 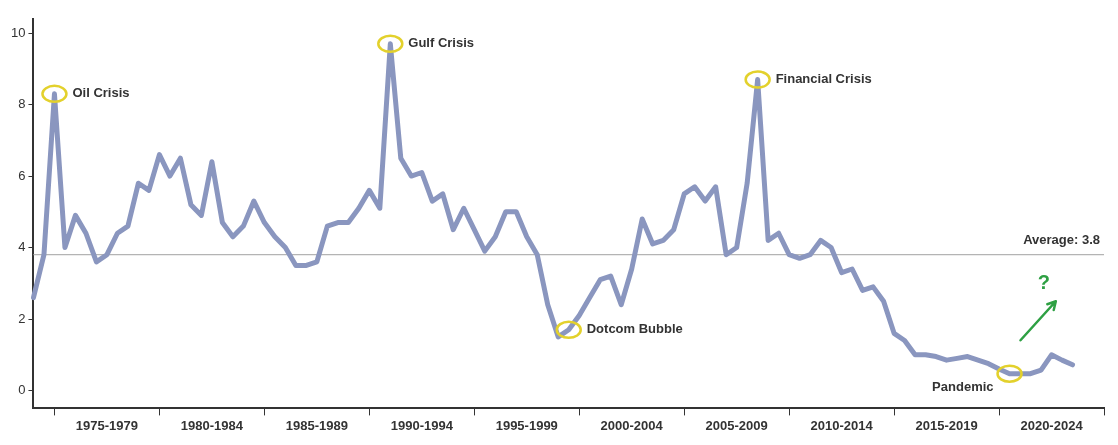 I want to click on x-tick-label: 1985-1989, so click(x=316, y=425).